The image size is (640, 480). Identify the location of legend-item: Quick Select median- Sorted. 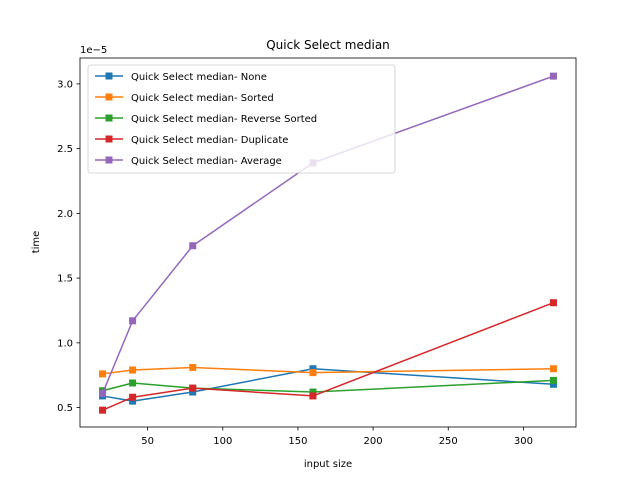
(184, 98).